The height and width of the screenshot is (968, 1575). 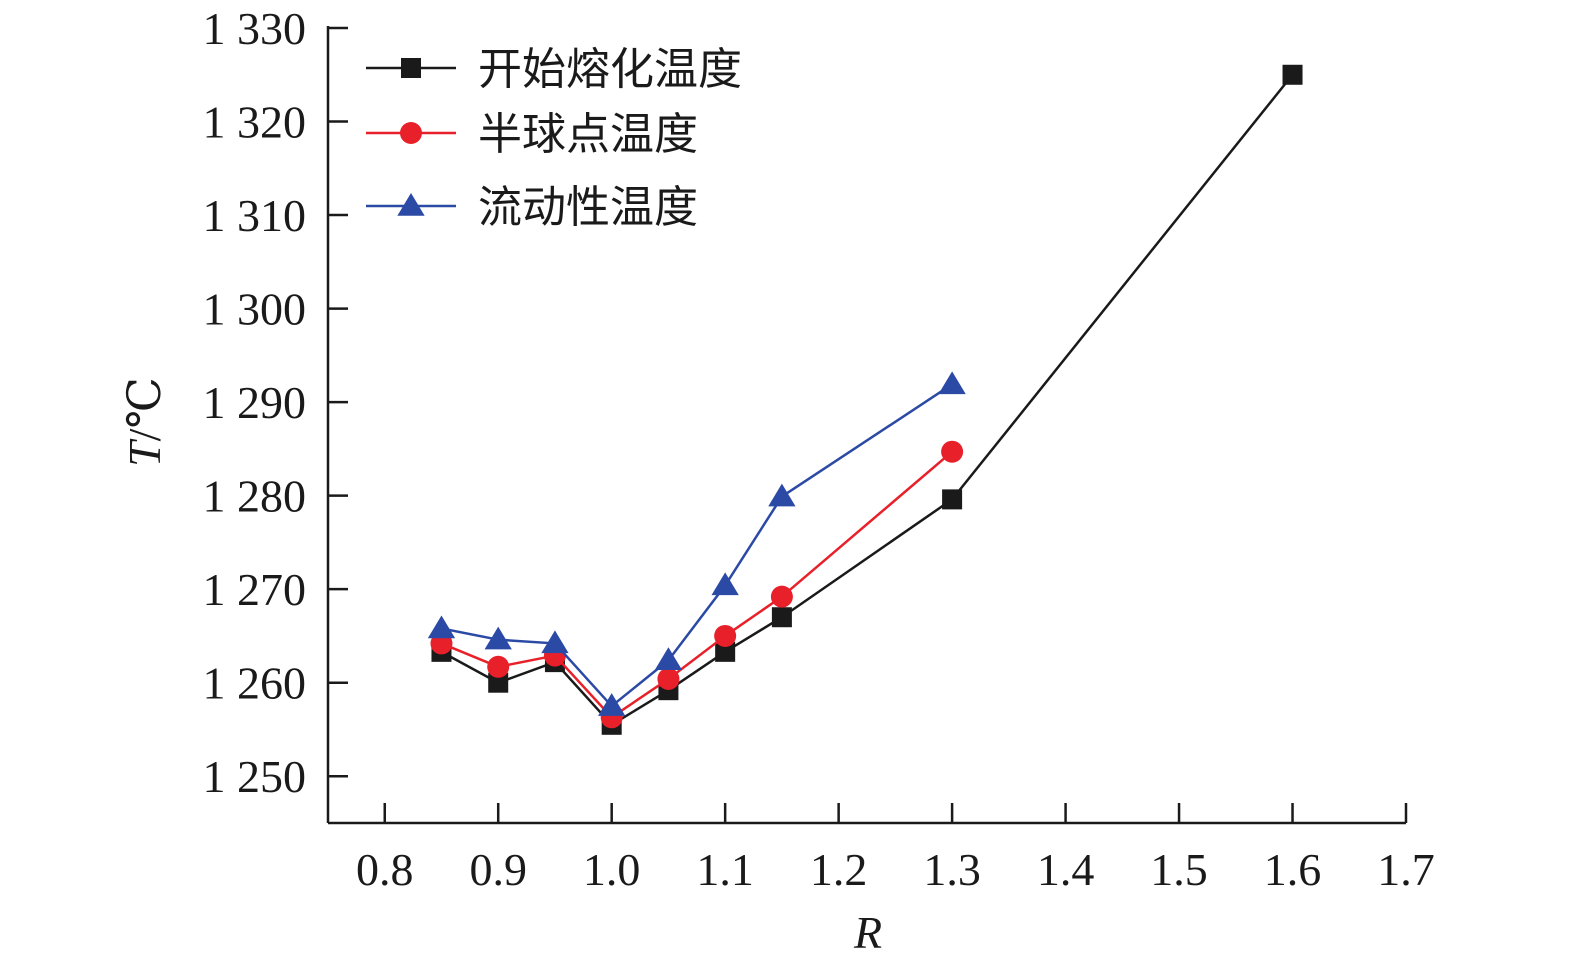 I want to click on x-tick-label: 0.8, so click(x=385, y=869).